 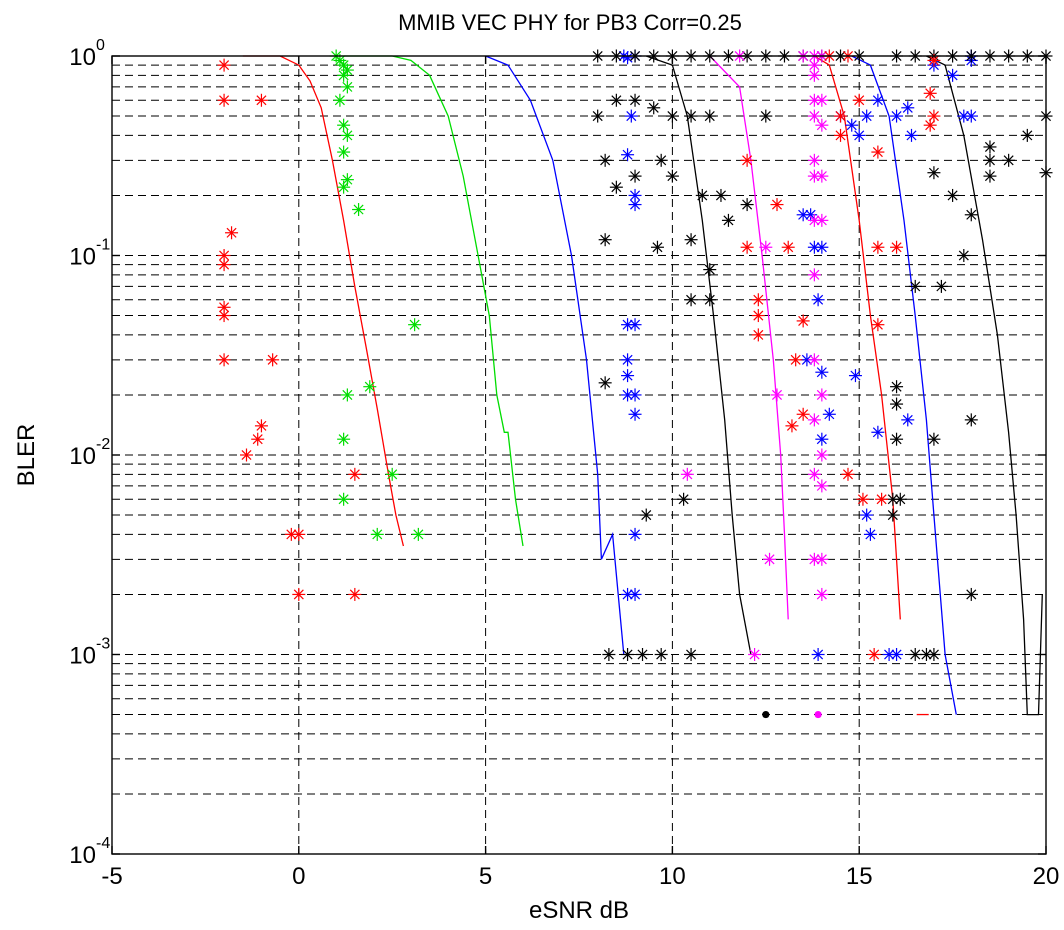 I want to click on x-axis-label: eSNR dB, so click(x=579, y=910).